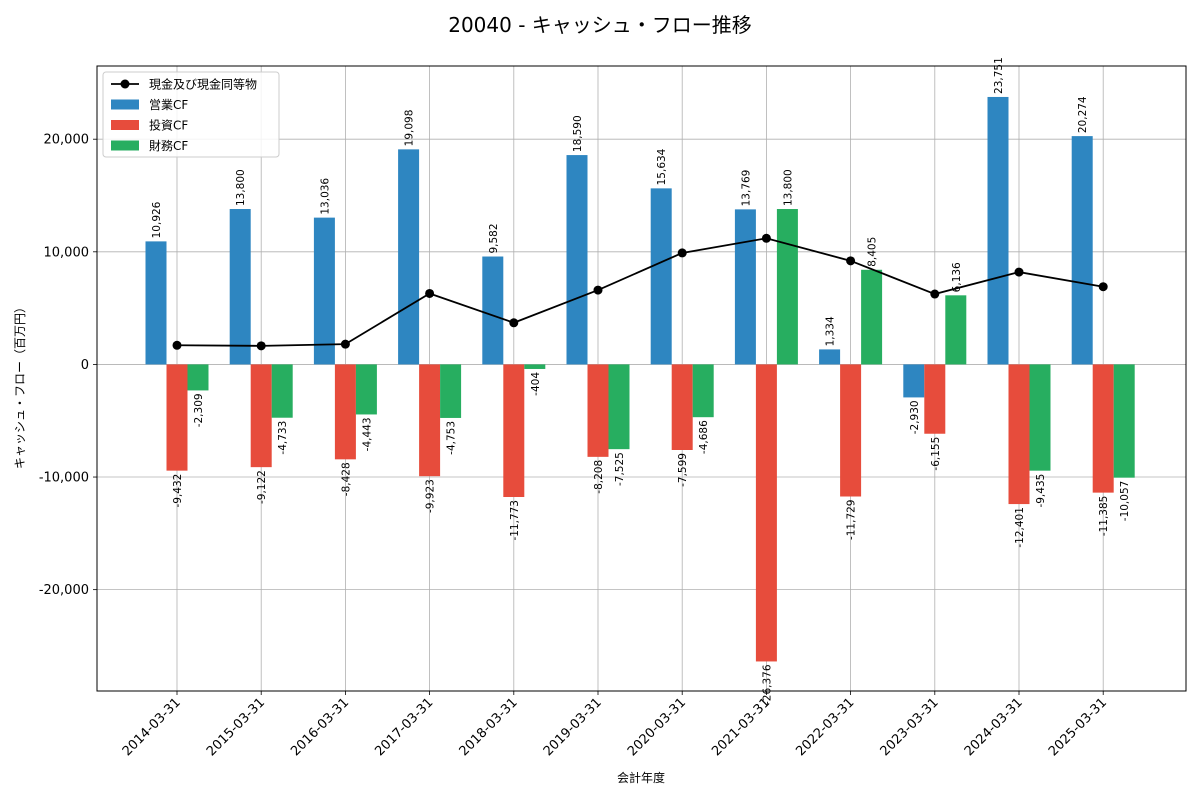 The image size is (1200, 800). Describe the element at coordinates (125, 84) in the screenshot. I see `legend-marker` at that location.